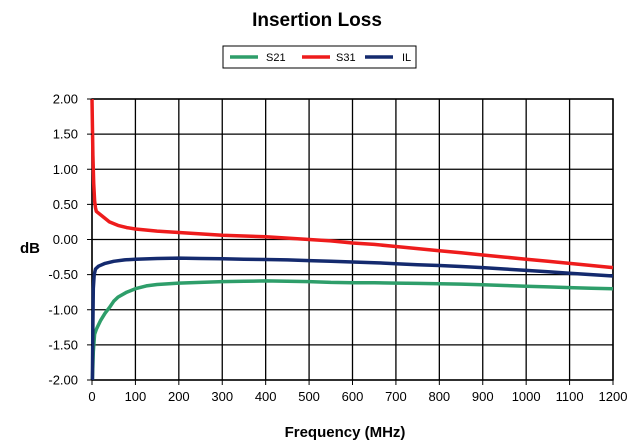 This screenshot has width=641, height=445. Describe the element at coordinates (65, 204) in the screenshot. I see `y-tick-label: 0.50` at that location.